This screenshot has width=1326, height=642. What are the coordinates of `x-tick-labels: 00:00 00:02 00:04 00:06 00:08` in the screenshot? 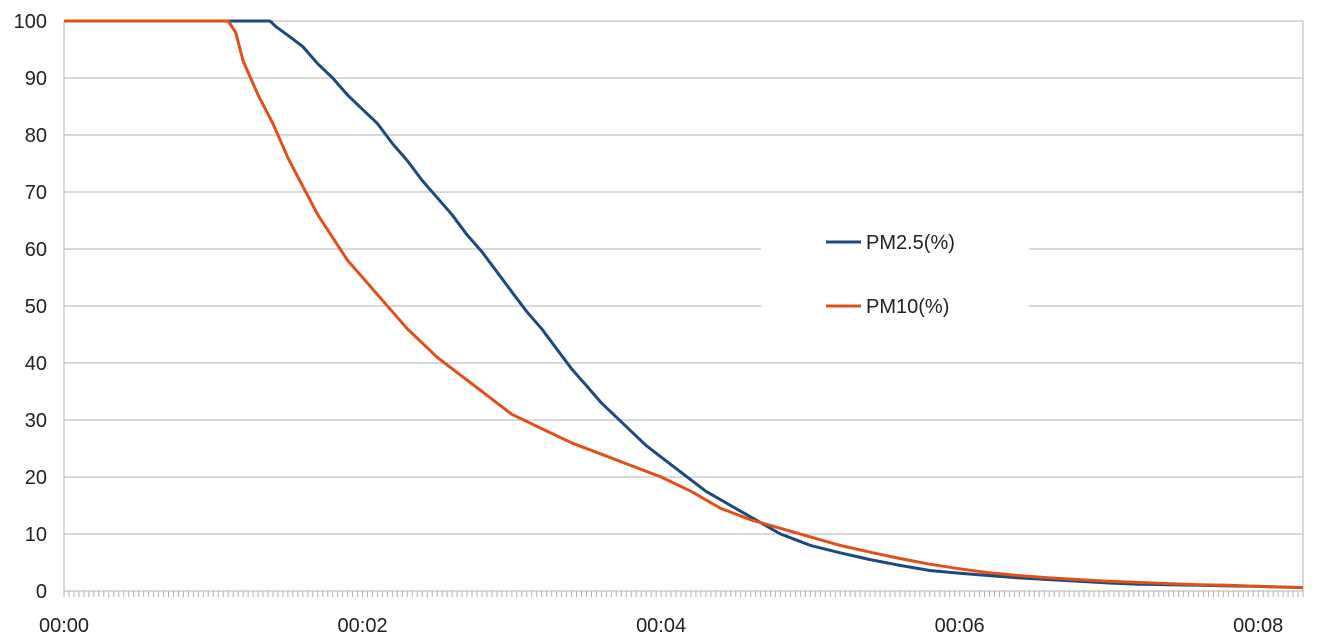 It's located at (661, 626).